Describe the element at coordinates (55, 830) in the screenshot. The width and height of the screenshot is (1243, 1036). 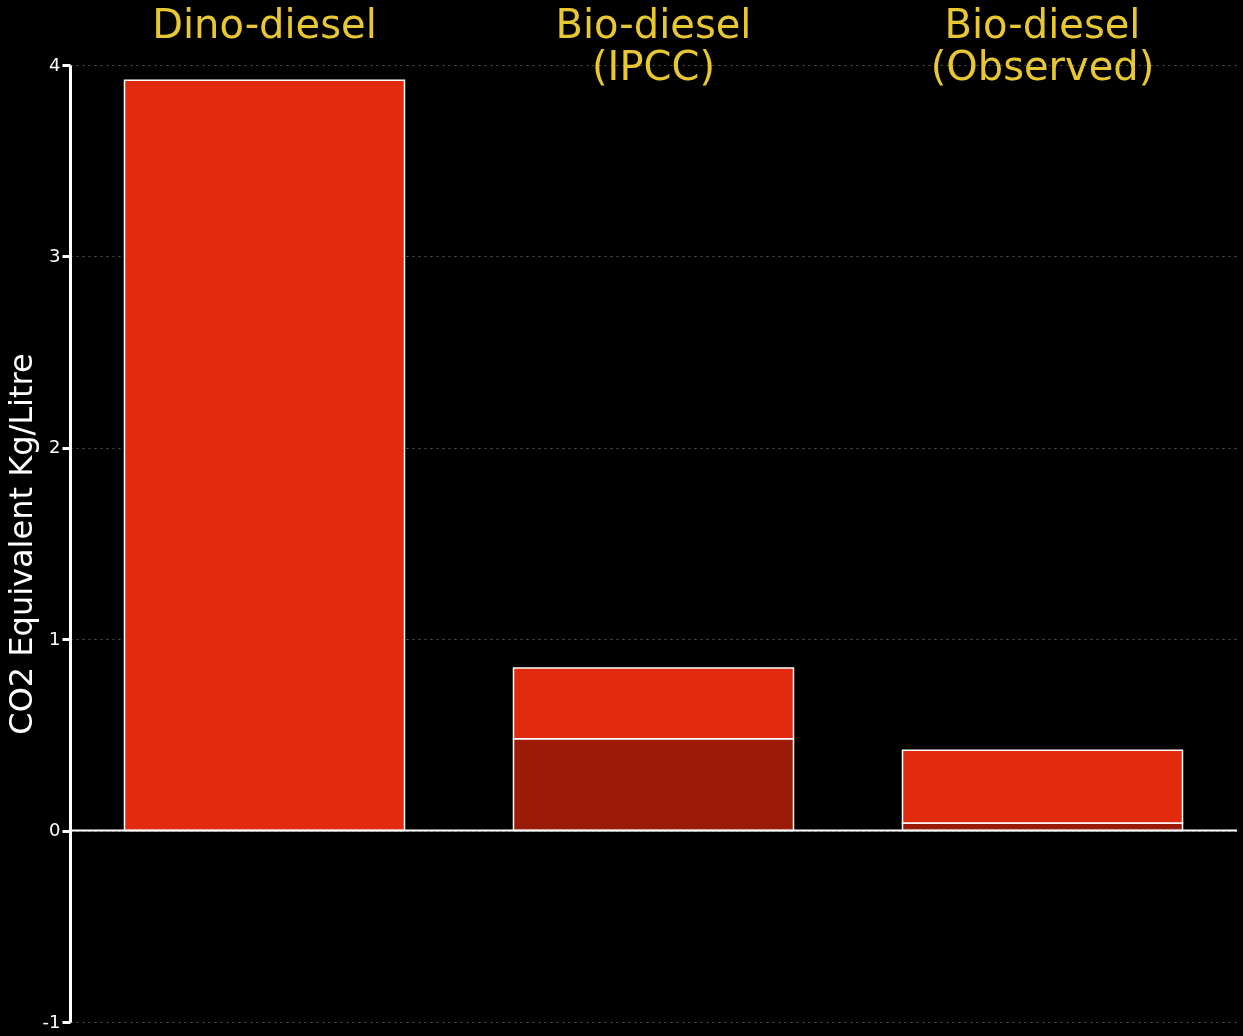
I see `y-tick-label: 0` at that location.